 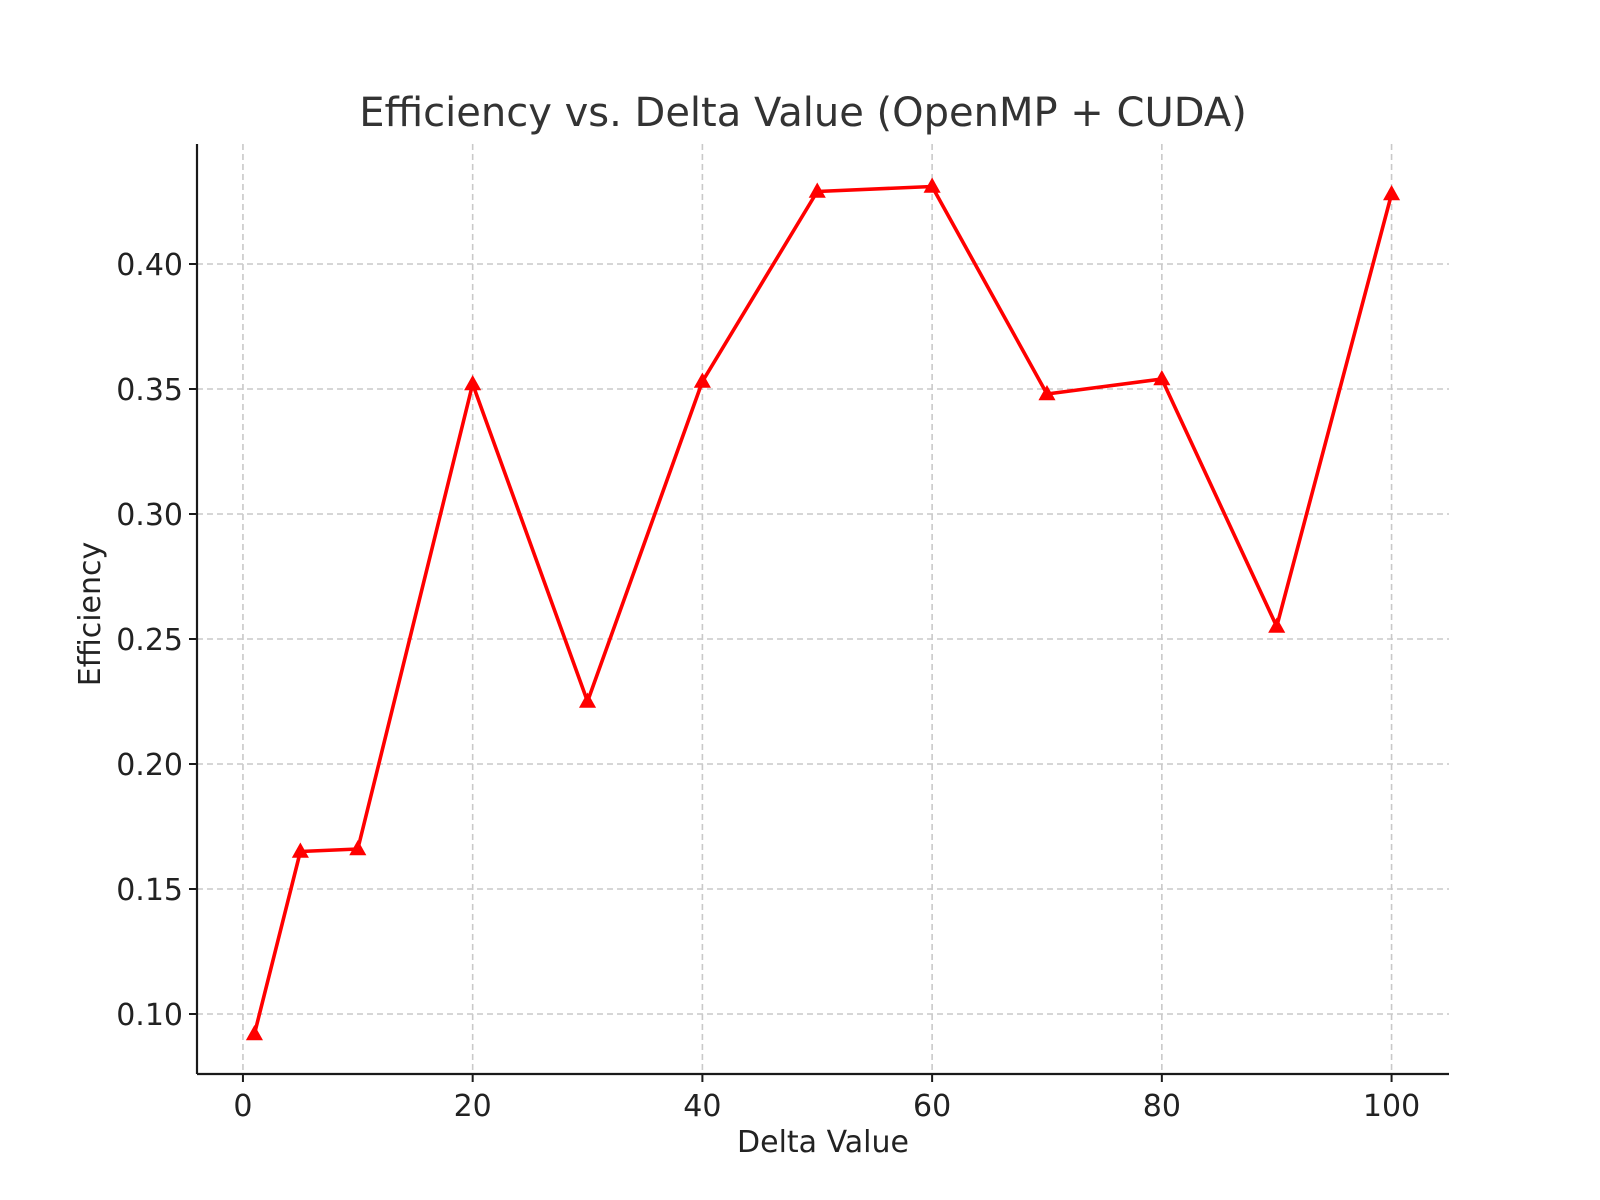 I want to click on x-tick-label: 40, so click(x=702, y=1106).